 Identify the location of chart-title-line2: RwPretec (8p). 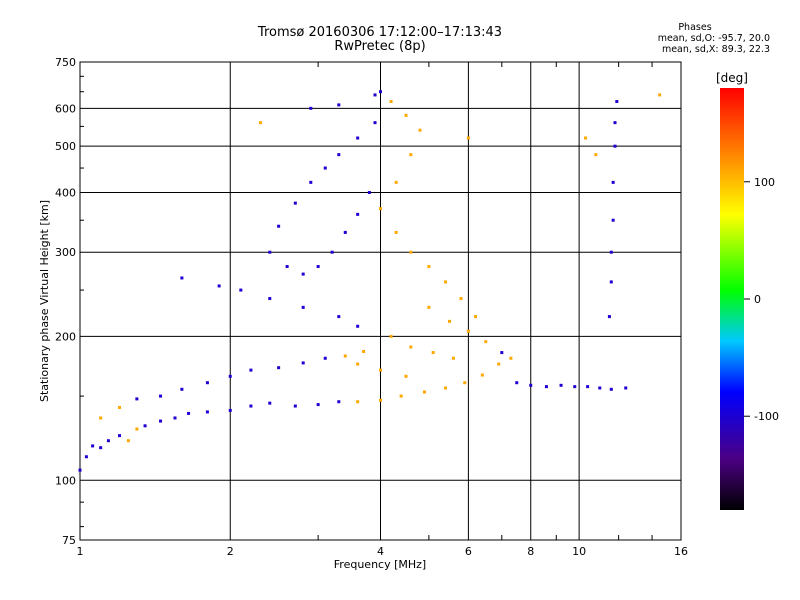
(380, 46).